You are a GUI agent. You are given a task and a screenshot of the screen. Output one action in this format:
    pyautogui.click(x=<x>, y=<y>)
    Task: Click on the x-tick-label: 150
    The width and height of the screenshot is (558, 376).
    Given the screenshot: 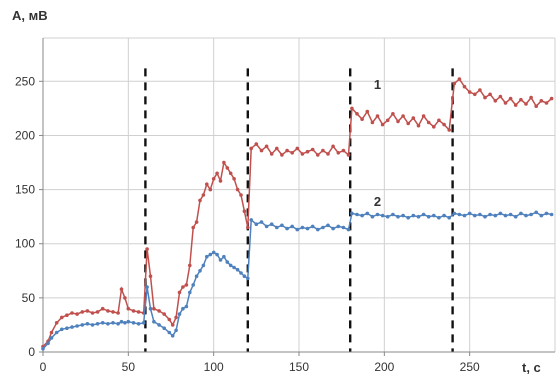 What is the action you would take?
    pyautogui.click(x=299, y=367)
    